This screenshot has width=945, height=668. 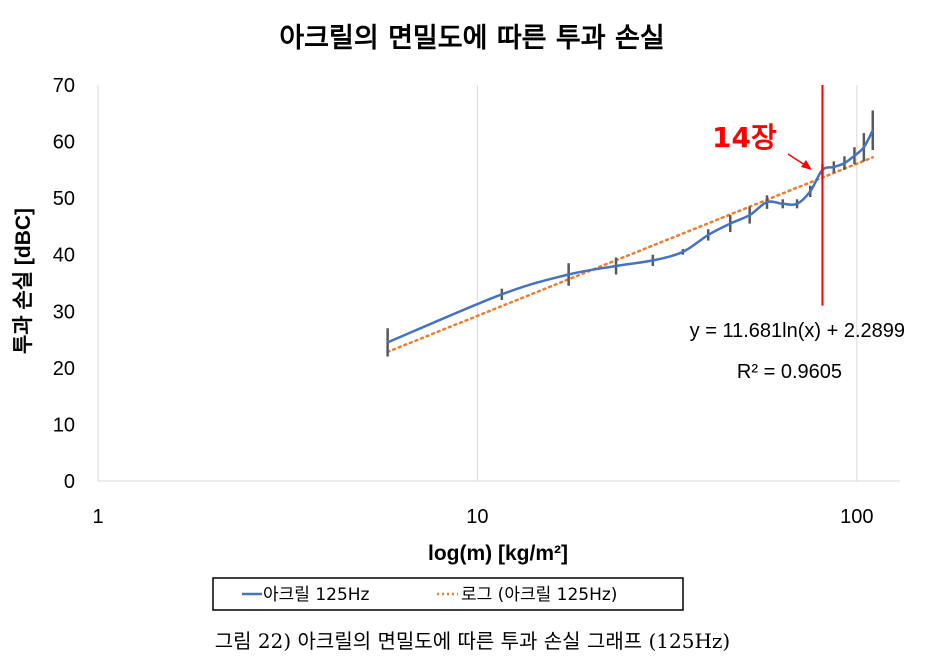 What do you see at coordinates (97, 517) in the screenshot?
I see `x-tick-label: 1` at bounding box center [97, 517].